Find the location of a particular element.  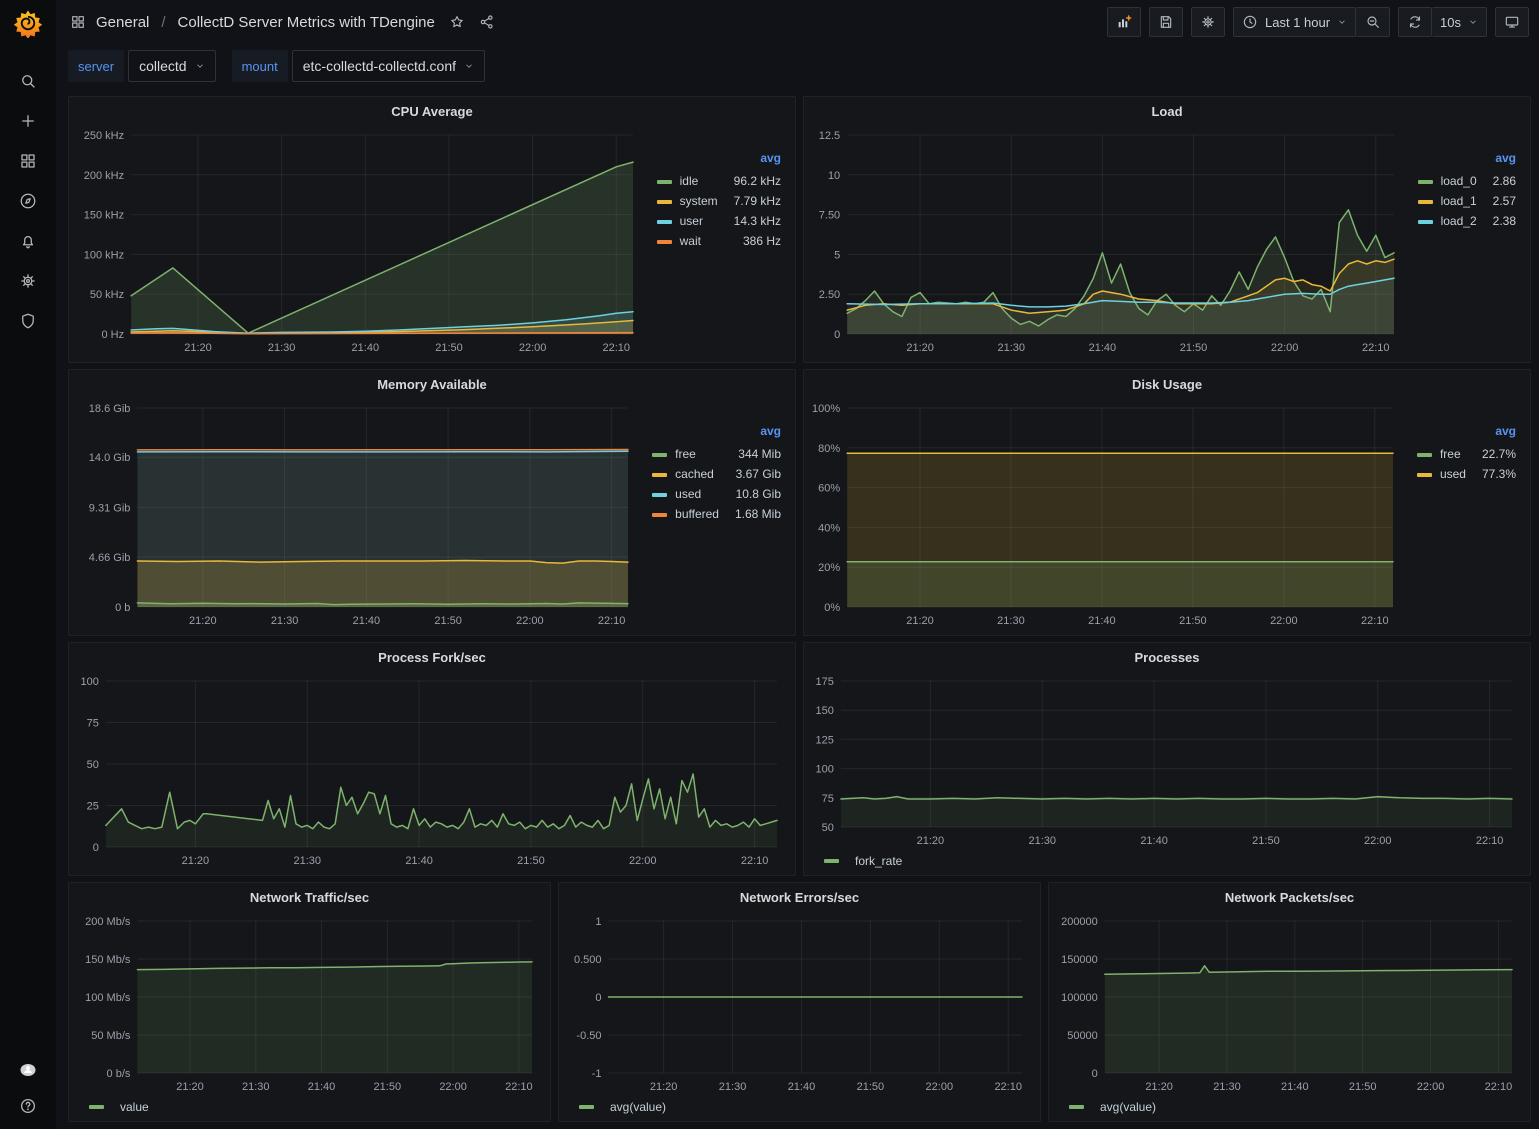

help-icon is located at coordinates (28, 1106).